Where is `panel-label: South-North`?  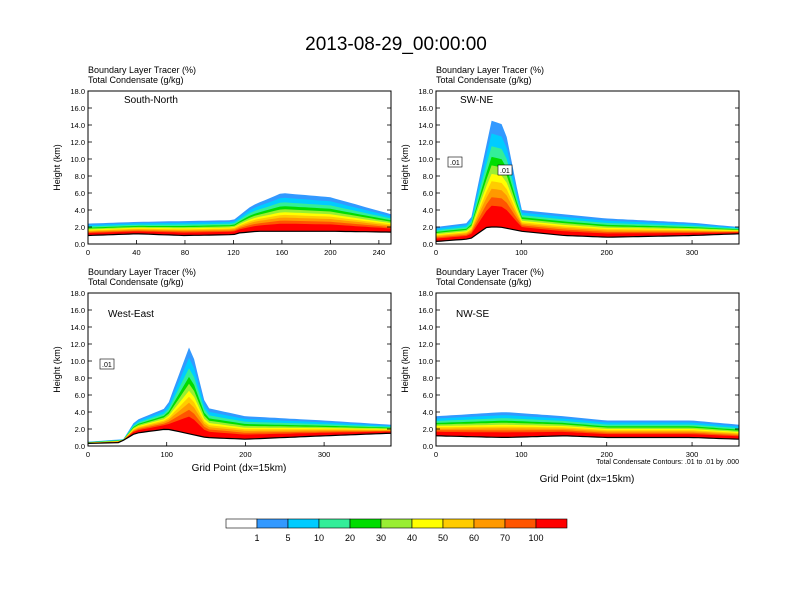
panel-label: South-North is located at coordinates (151, 100).